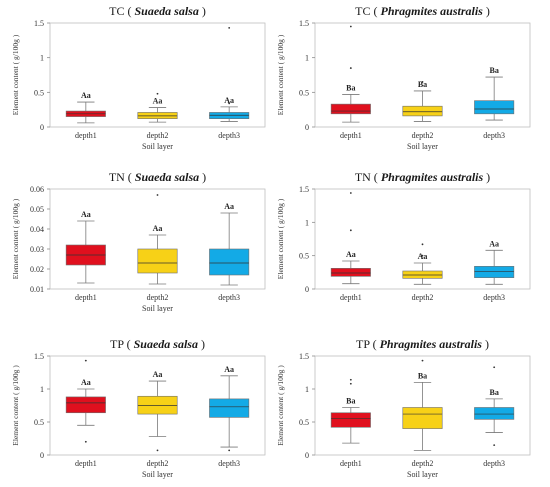 This screenshot has width=550, height=487. I want to click on chart-title: TC ( Phragmites australis ), so click(422, 11).